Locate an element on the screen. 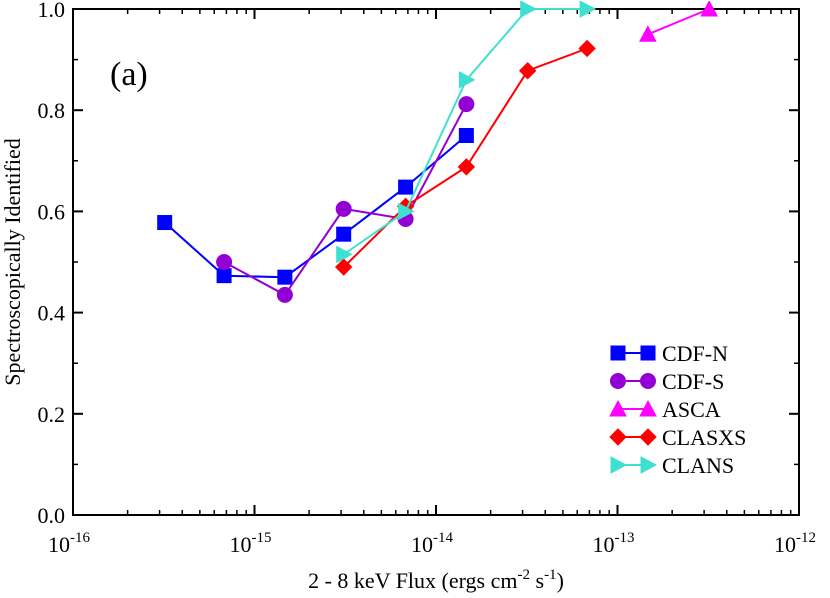 The height and width of the screenshot is (598, 830). legend-label: ASCA is located at coordinates (691, 409).